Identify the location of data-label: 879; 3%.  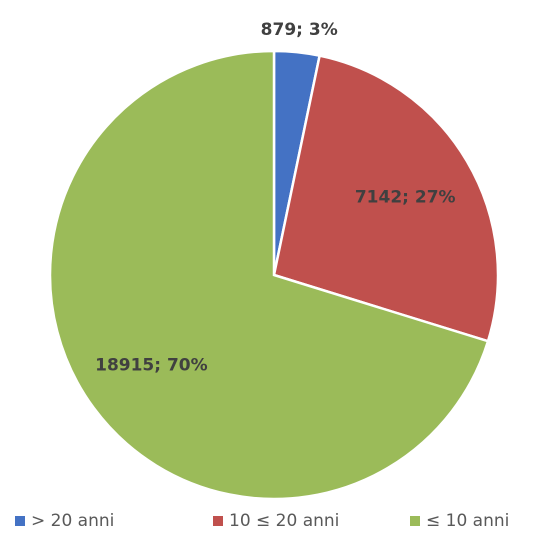
(299, 30).